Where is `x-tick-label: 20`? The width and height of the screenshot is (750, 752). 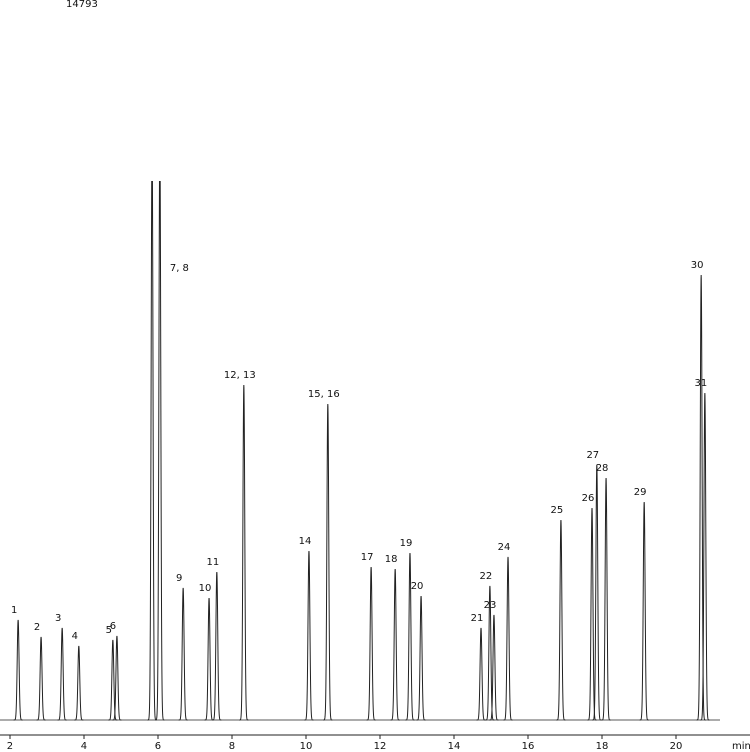 x-tick-label: 20 is located at coordinates (676, 746).